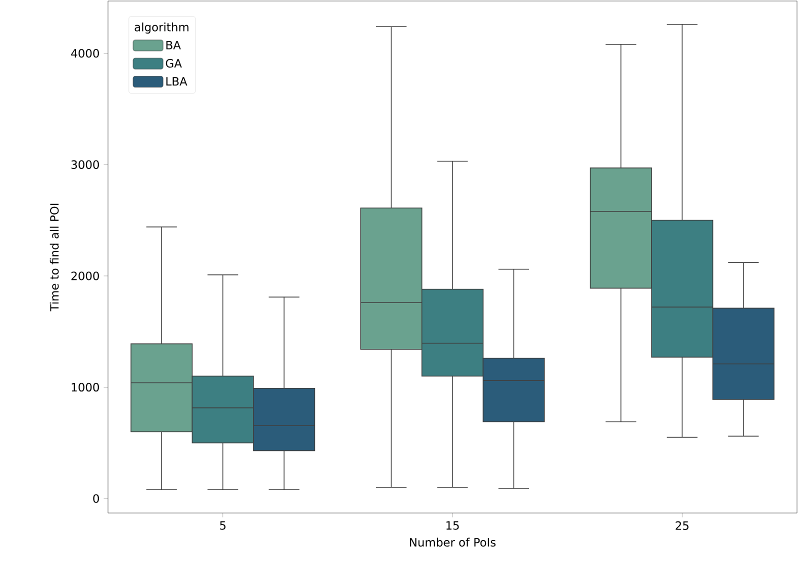 The image size is (799, 573). What do you see at coordinates (223, 525) in the screenshot?
I see `x-tick-label: 5` at bounding box center [223, 525].